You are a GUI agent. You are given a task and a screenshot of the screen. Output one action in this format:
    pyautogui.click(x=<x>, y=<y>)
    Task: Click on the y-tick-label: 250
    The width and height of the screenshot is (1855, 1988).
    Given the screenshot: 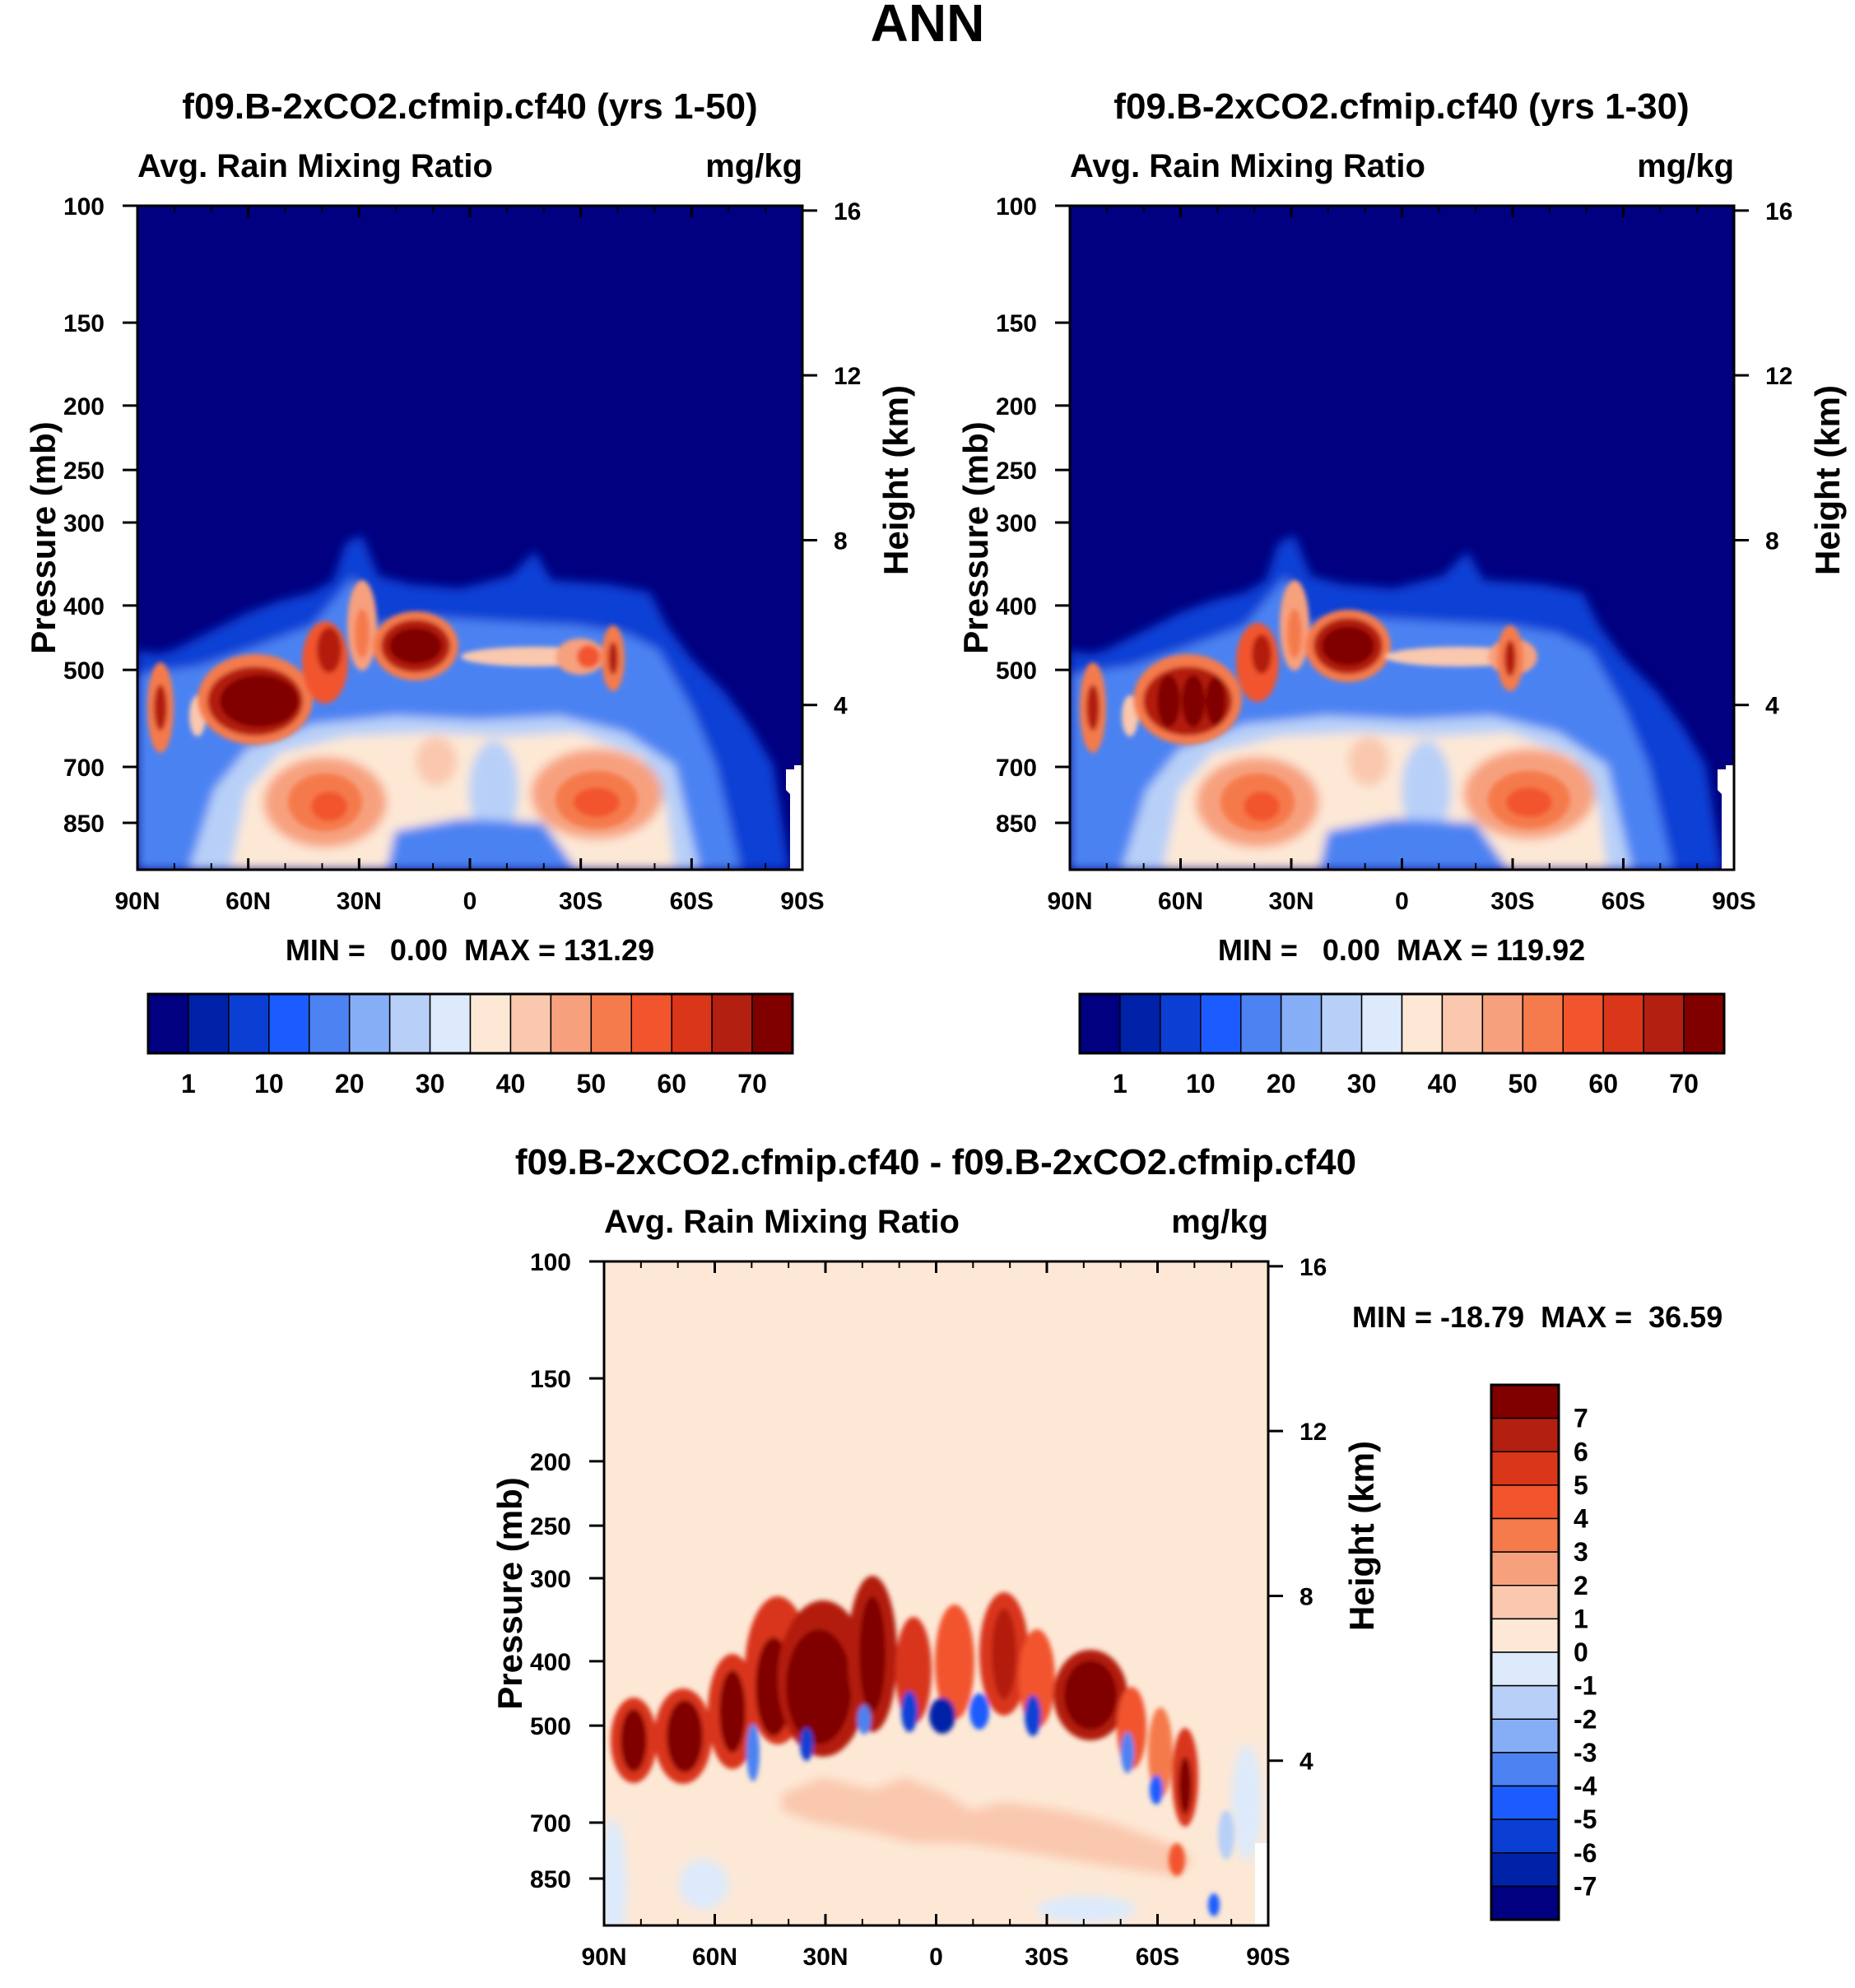 What is the action you would take?
    pyautogui.click(x=1016, y=471)
    